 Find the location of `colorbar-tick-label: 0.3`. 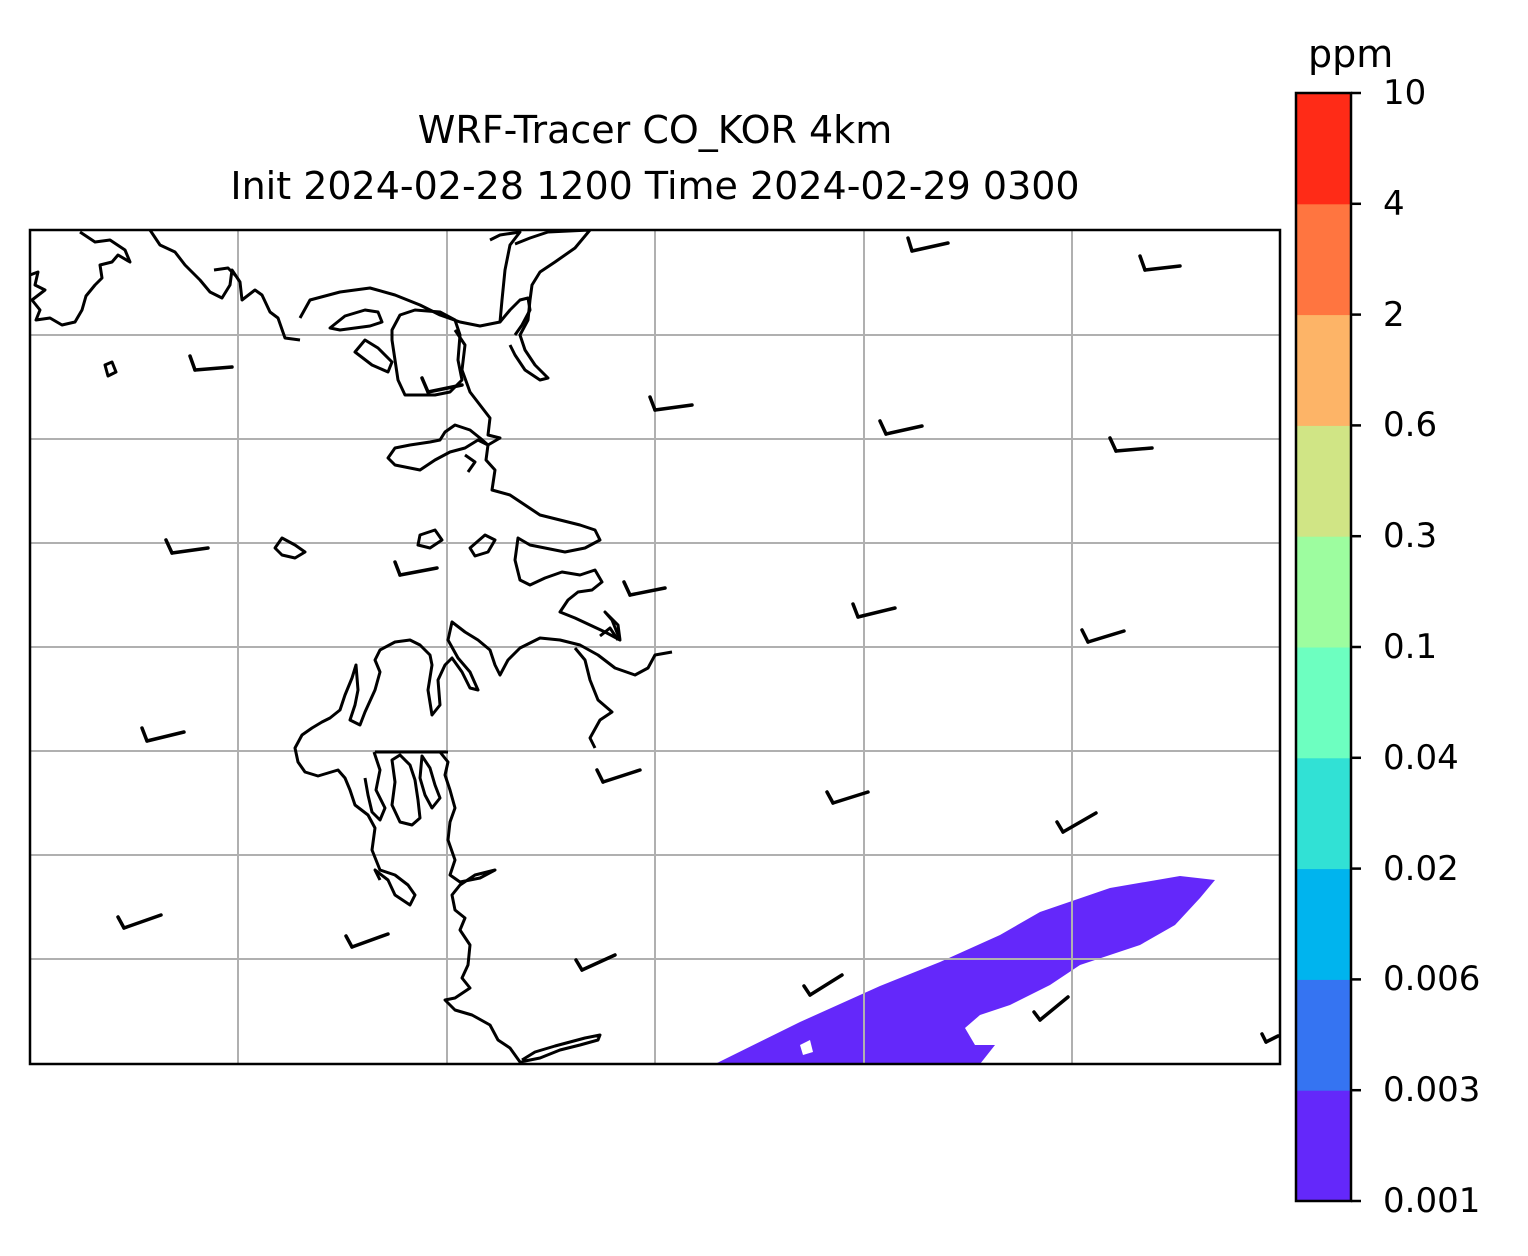

colorbar-tick-label: 0.3 is located at coordinates (1410, 536).